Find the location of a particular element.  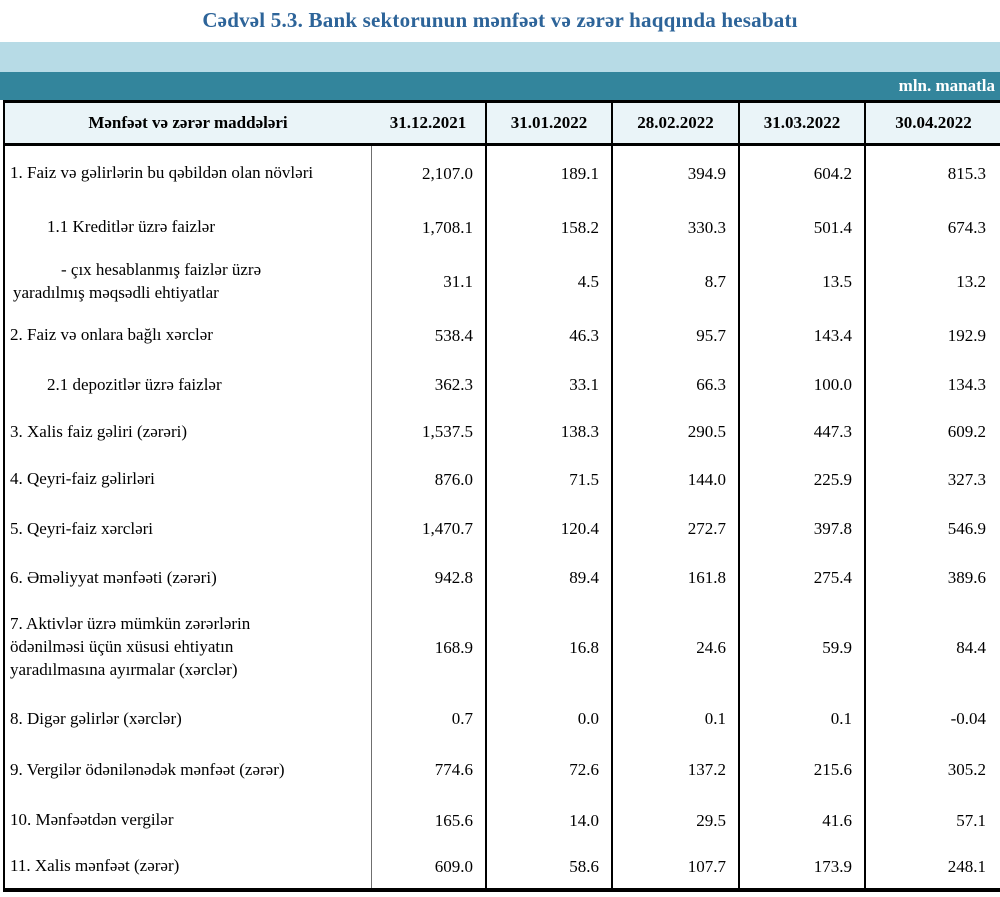

value-cell: 192.9 is located at coordinates (932, 335).